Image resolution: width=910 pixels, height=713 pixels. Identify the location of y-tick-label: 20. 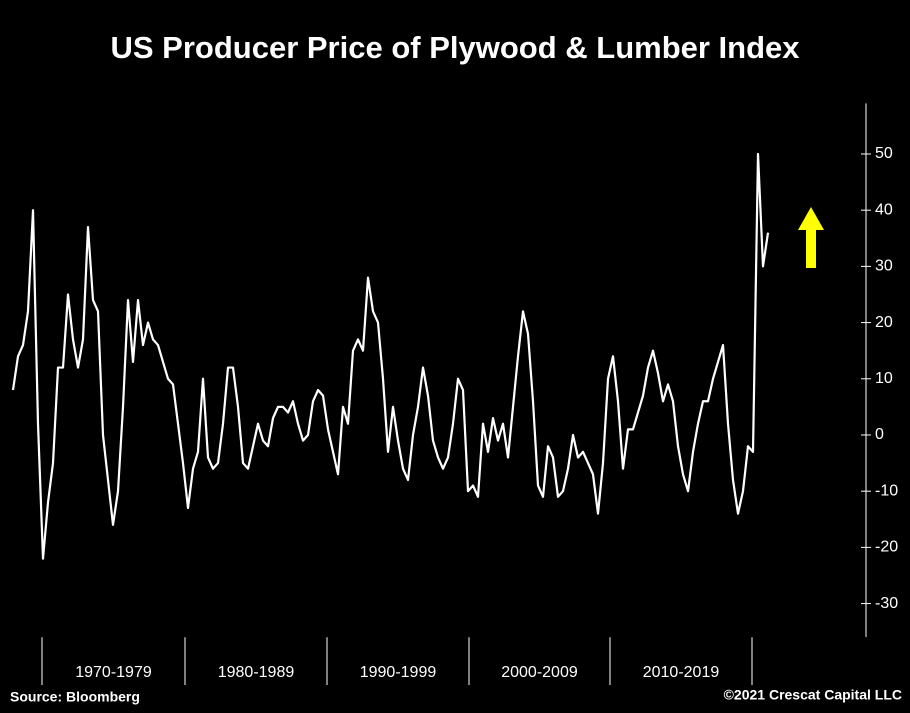
(884, 322).